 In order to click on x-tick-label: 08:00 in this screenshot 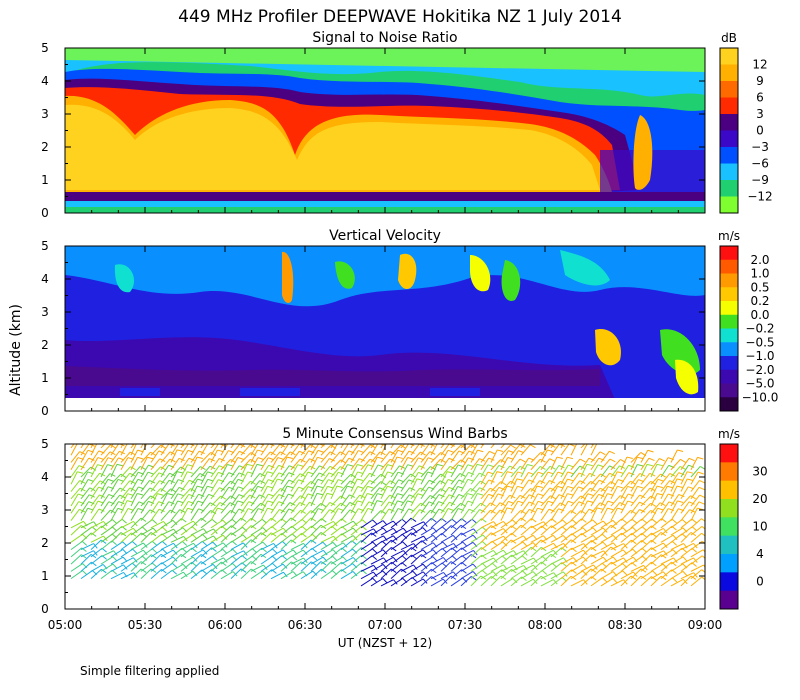, I will do `click(545, 625)`.